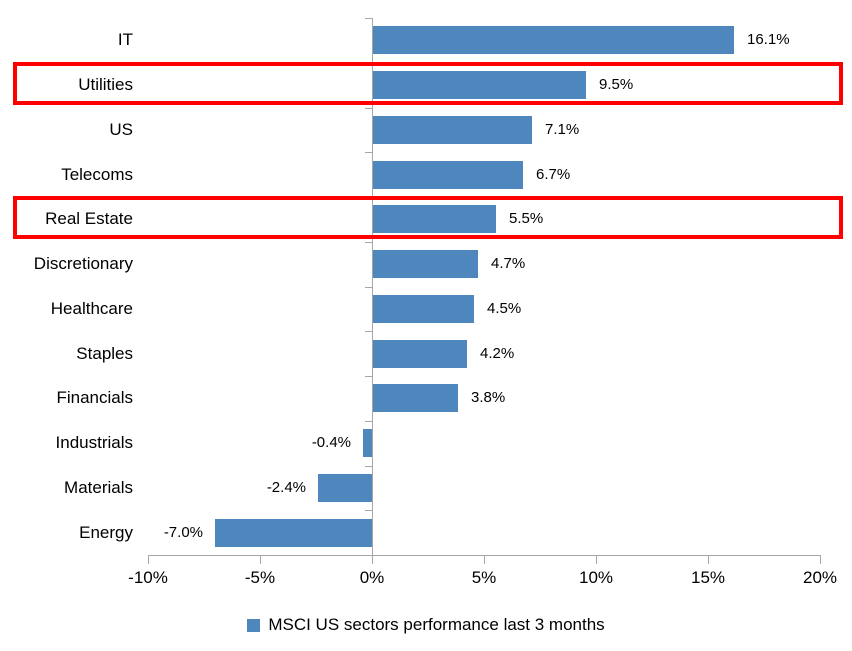 The image size is (852, 651). Describe the element at coordinates (91, 308) in the screenshot. I see `category-label: Healthcare` at that location.